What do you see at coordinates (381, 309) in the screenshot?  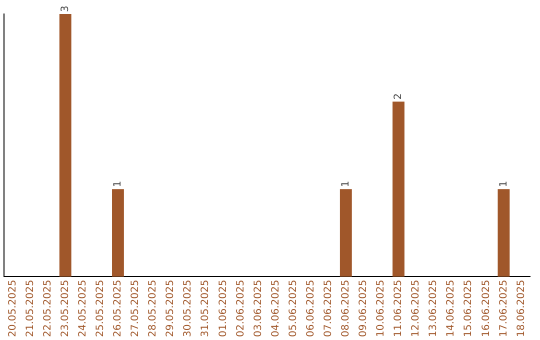 I see `x-tick-label: 10.06.2025` at bounding box center [381, 309].